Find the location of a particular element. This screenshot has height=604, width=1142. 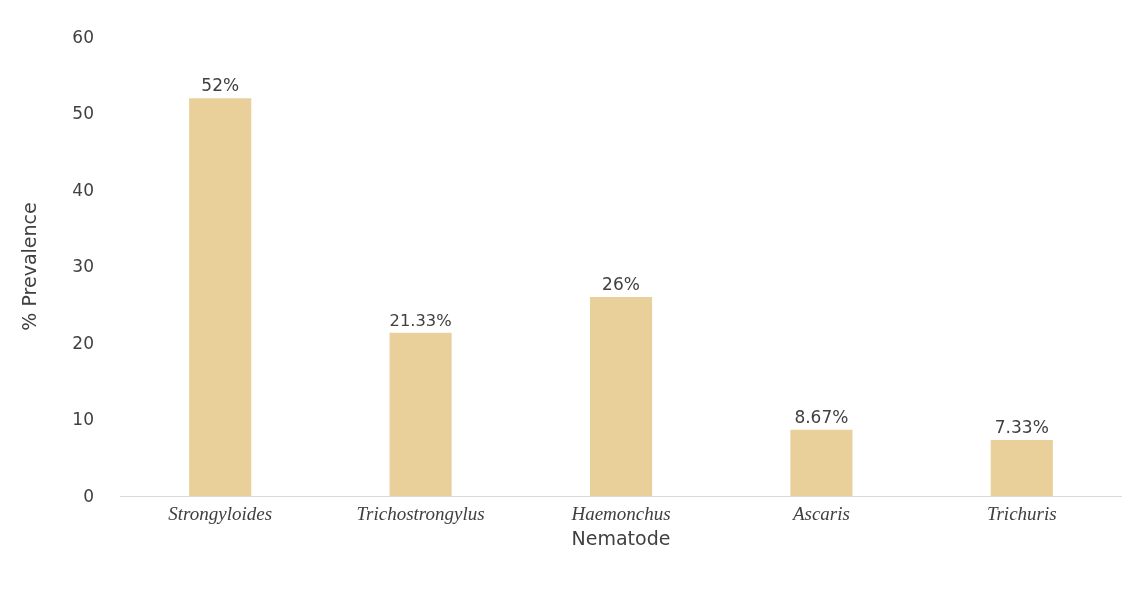

x-tick-label: Haemonchus is located at coordinates (620, 513).